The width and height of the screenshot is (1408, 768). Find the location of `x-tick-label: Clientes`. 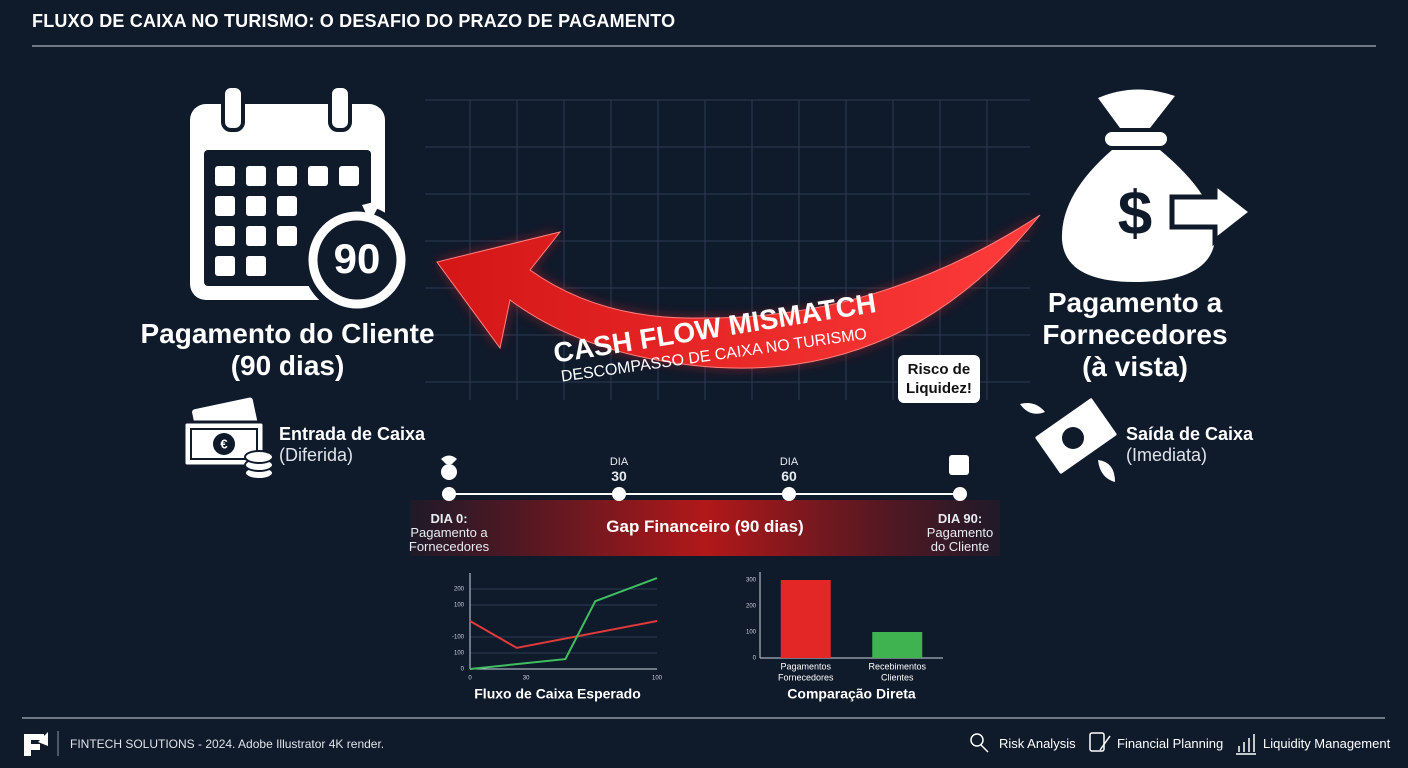

x-tick-label: Clientes is located at coordinates (897, 677).